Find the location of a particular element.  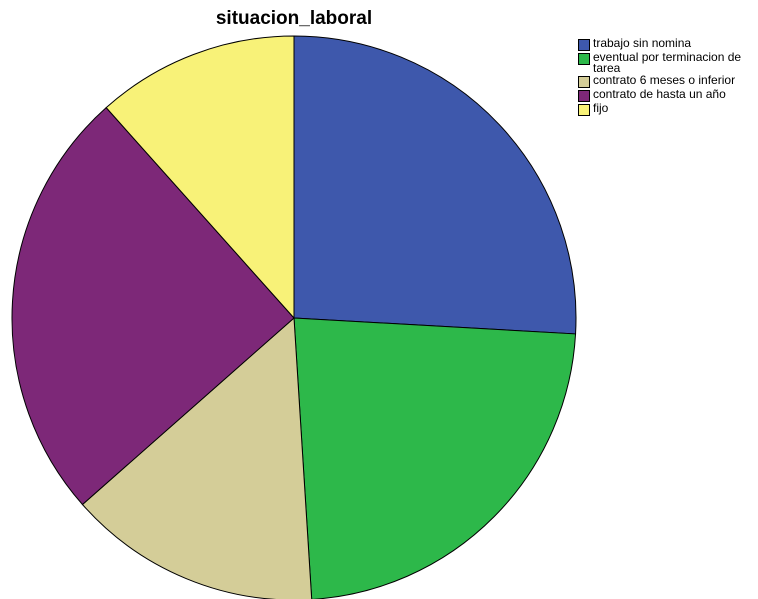

legend-item-eventual-por-terminacion-de-tarea: eventual por terminacion de tarea is located at coordinates (667, 62).